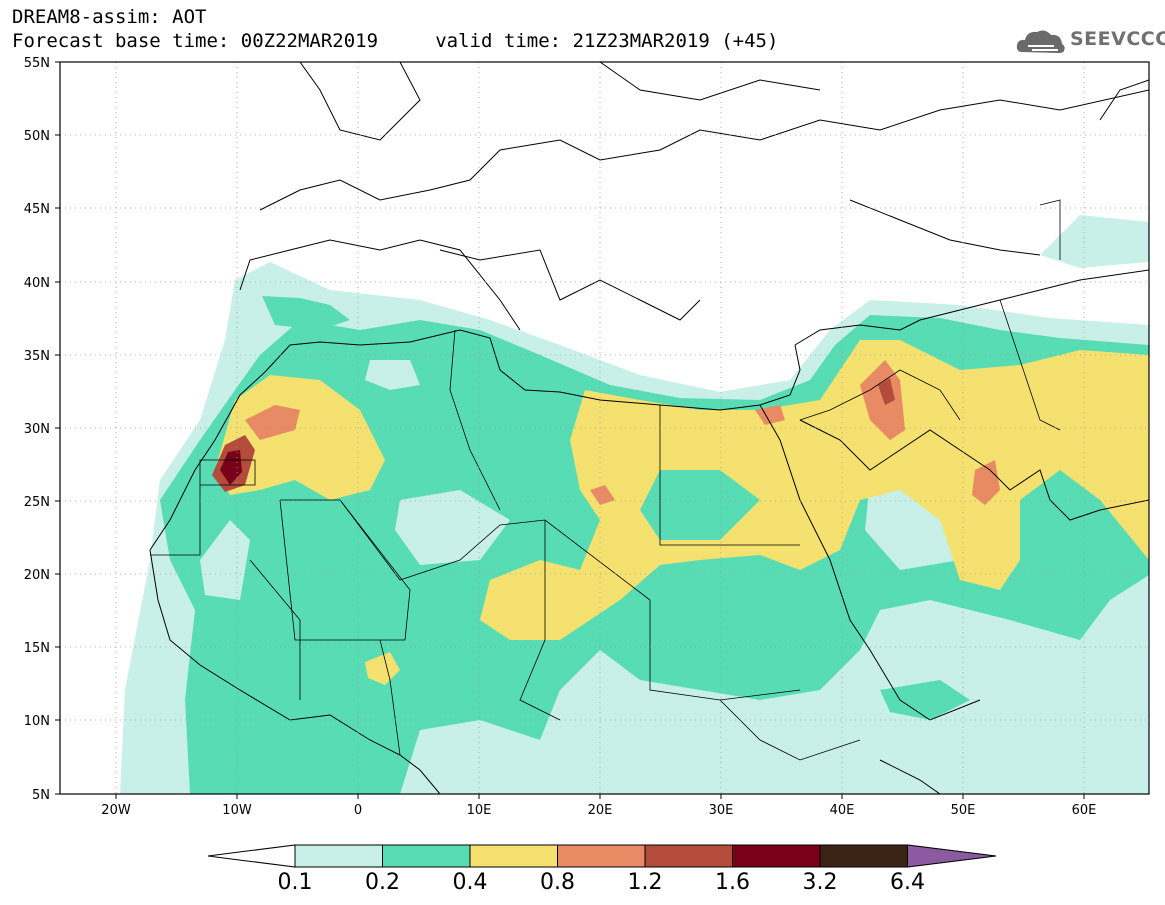 Image resolution: width=1165 pixels, height=905 pixels. Describe the element at coordinates (1094, 241) in the screenshot. I see `aot-contour-0.1` at that location.